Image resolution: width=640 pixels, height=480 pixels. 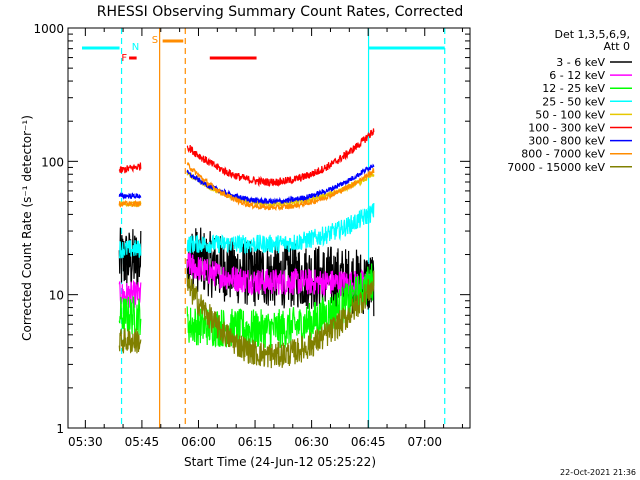 I want to click on x-tick-label: 05:30, so click(x=85, y=442).